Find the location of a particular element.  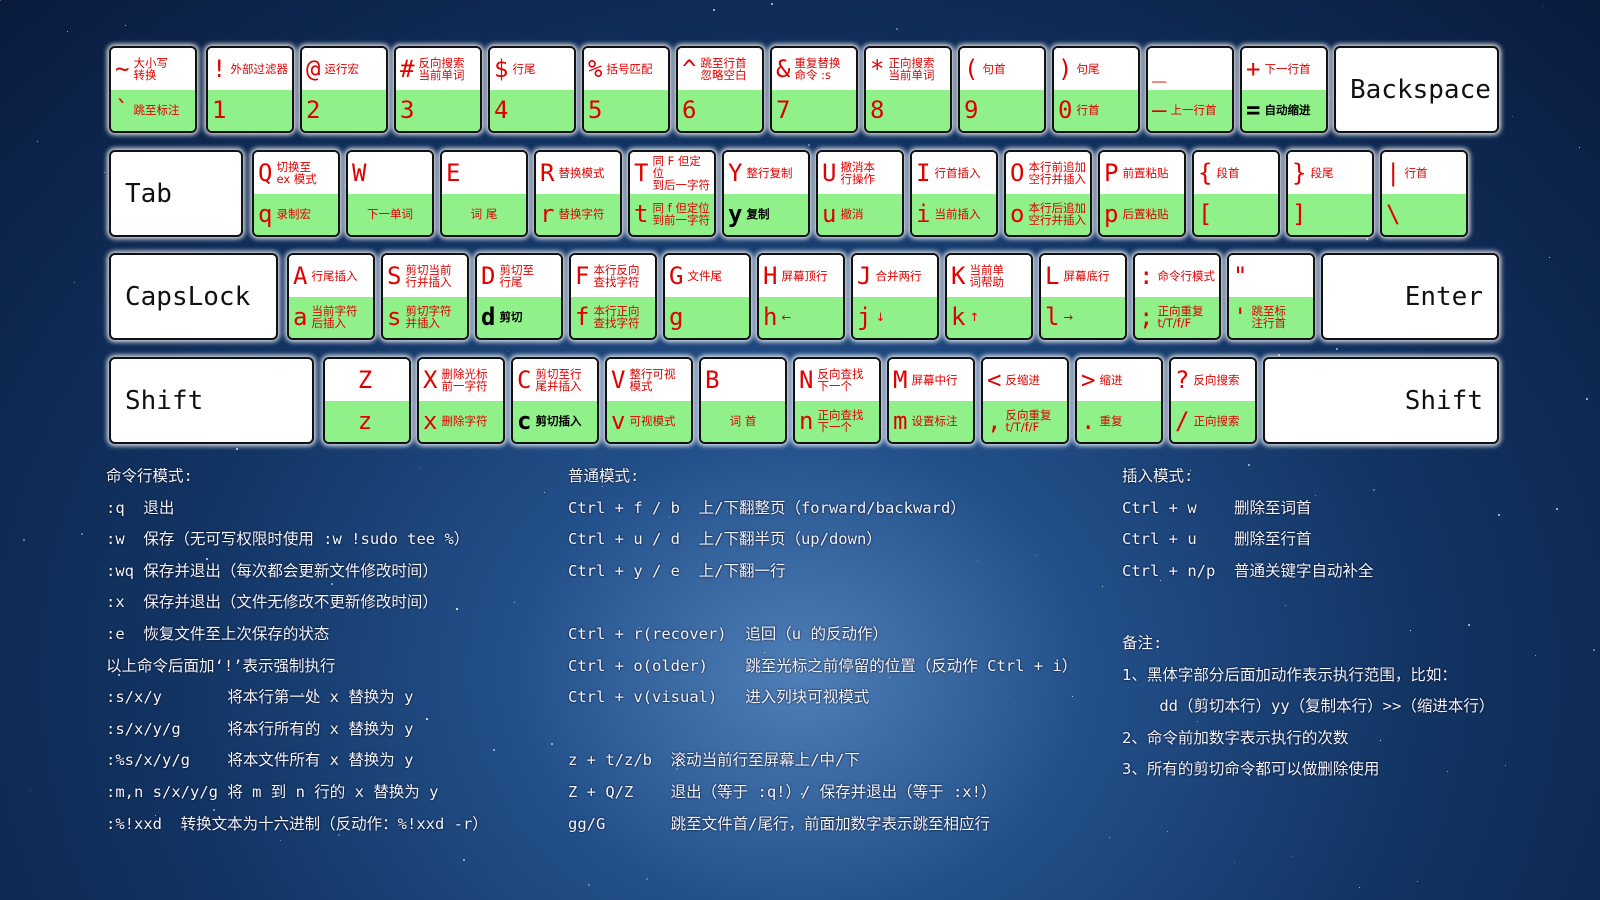

bottom-half: i 当前插入 is located at coordinates (954, 214).